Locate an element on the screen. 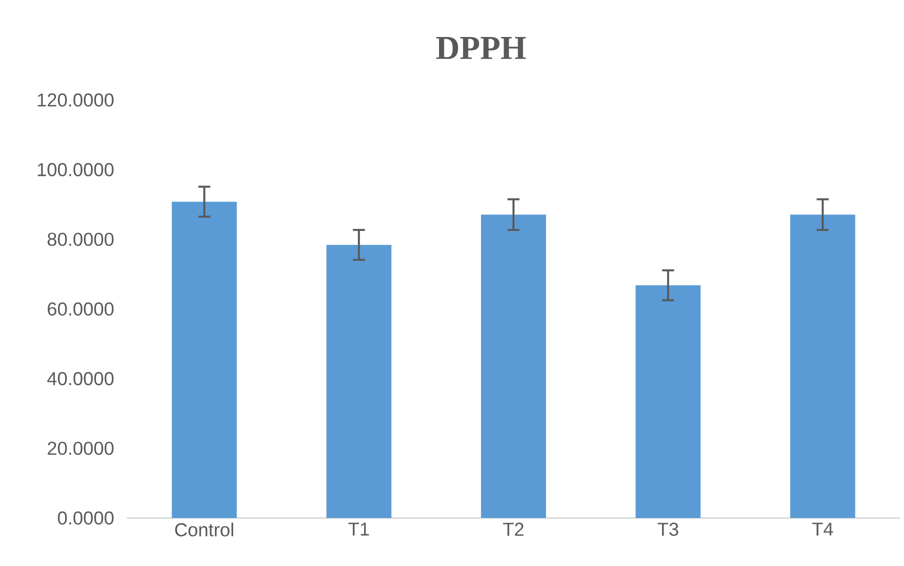 Image resolution: width=904 pixels, height=566 pixels. chart-title: DPPH is located at coordinates (481, 48).